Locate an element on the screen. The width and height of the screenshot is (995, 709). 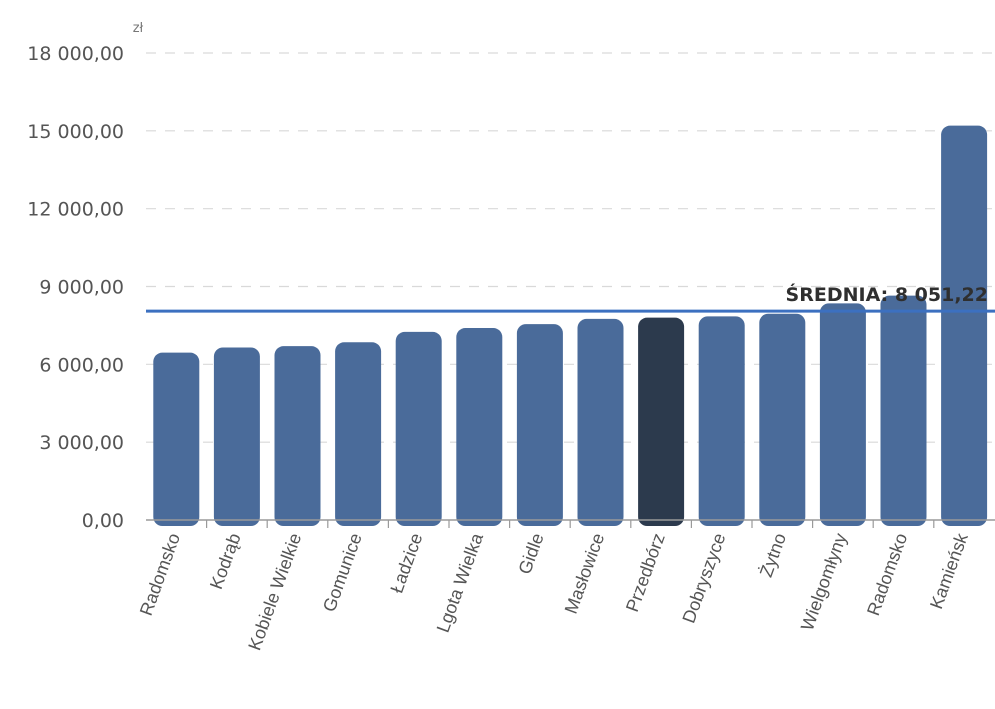
category-label: Kobiele Wielkie is located at coordinates (274, 592).